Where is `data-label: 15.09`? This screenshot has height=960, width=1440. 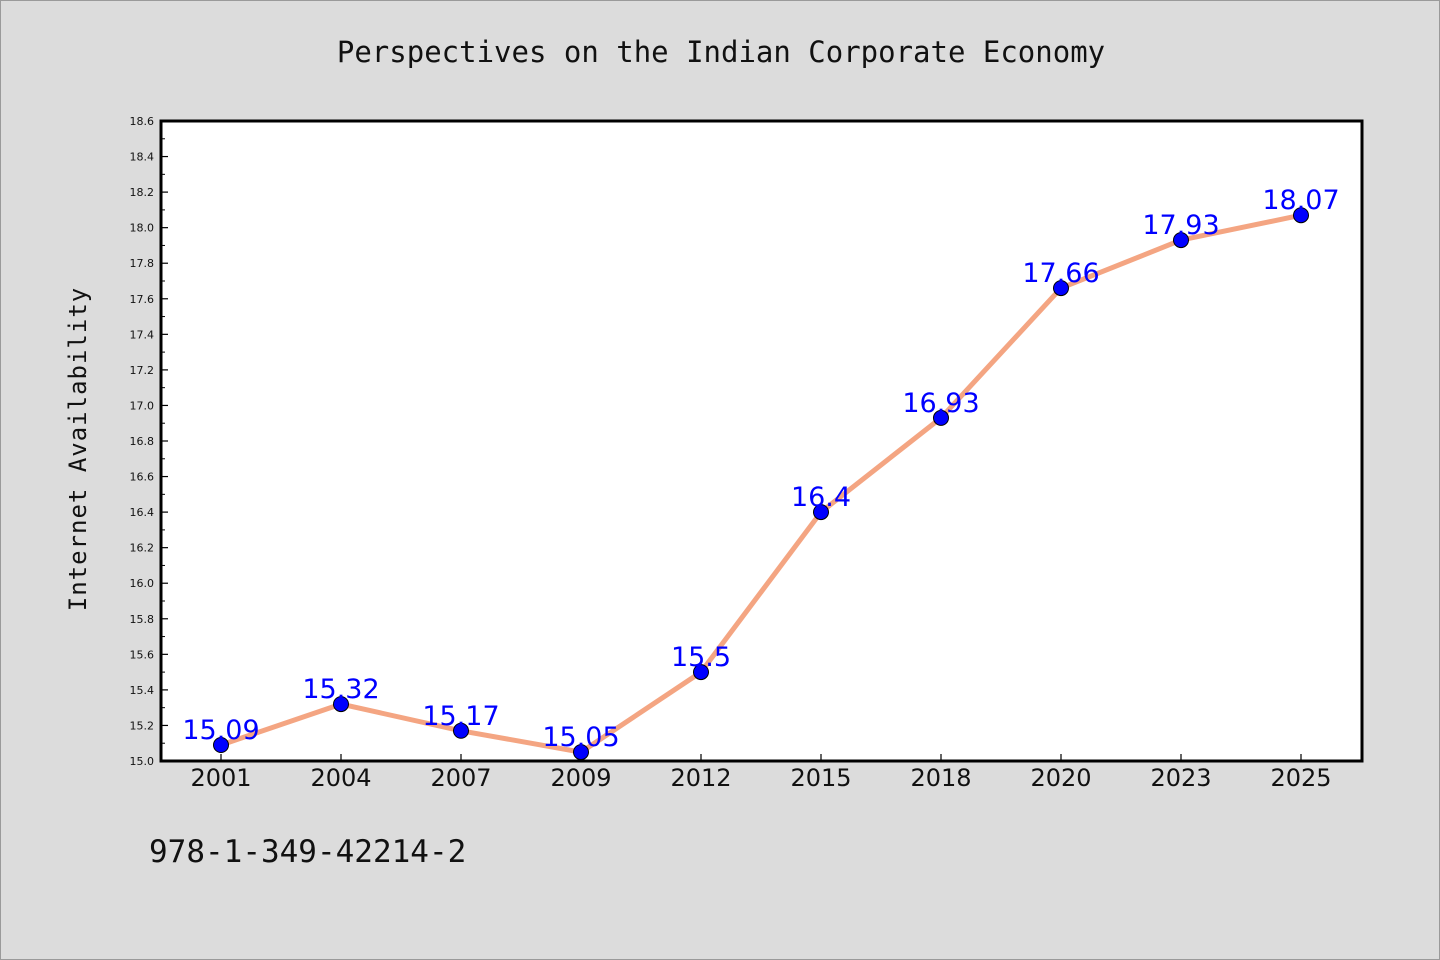
data-label: 15.09 is located at coordinates (220, 730).